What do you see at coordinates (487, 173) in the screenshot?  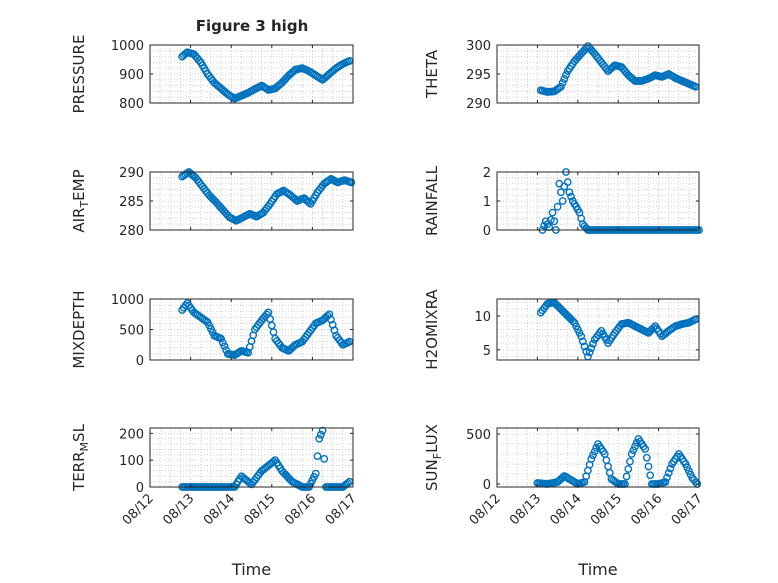 I see `y-tick-label: 2` at bounding box center [487, 173].